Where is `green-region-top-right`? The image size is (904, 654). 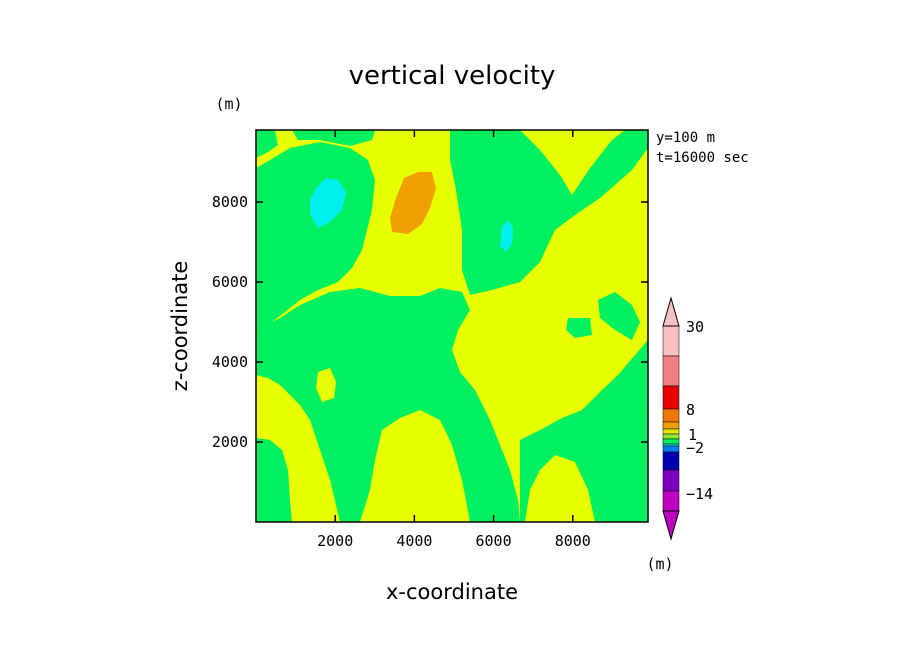
green-region-top-right is located at coordinates (549, 212).